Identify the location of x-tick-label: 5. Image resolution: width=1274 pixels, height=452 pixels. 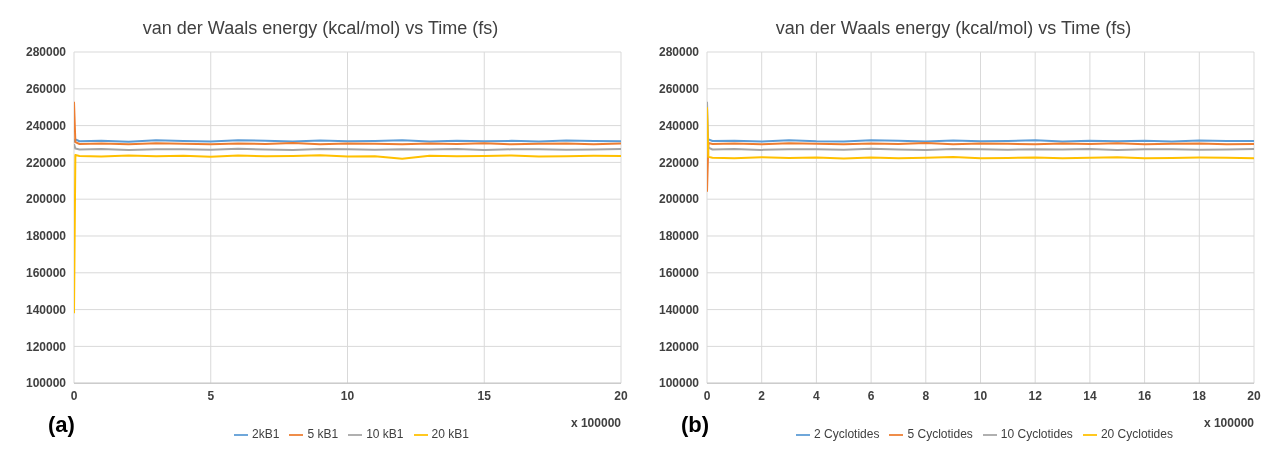
(211, 395).